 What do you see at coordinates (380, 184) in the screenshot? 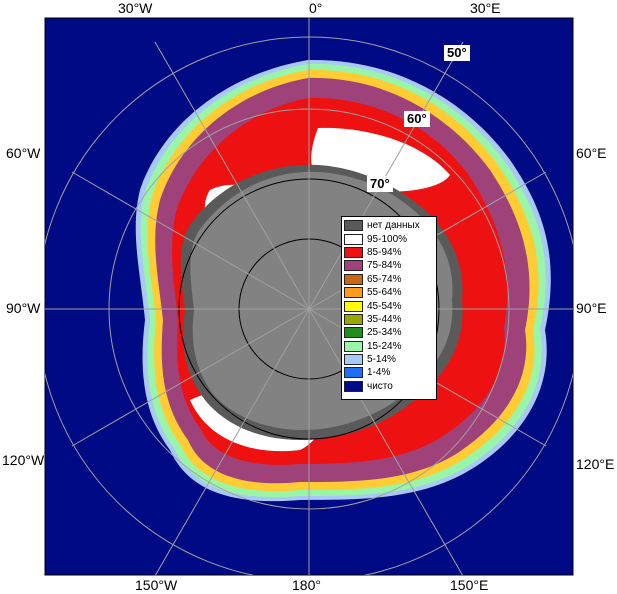
I see `lat-label-70: 70°` at bounding box center [380, 184].